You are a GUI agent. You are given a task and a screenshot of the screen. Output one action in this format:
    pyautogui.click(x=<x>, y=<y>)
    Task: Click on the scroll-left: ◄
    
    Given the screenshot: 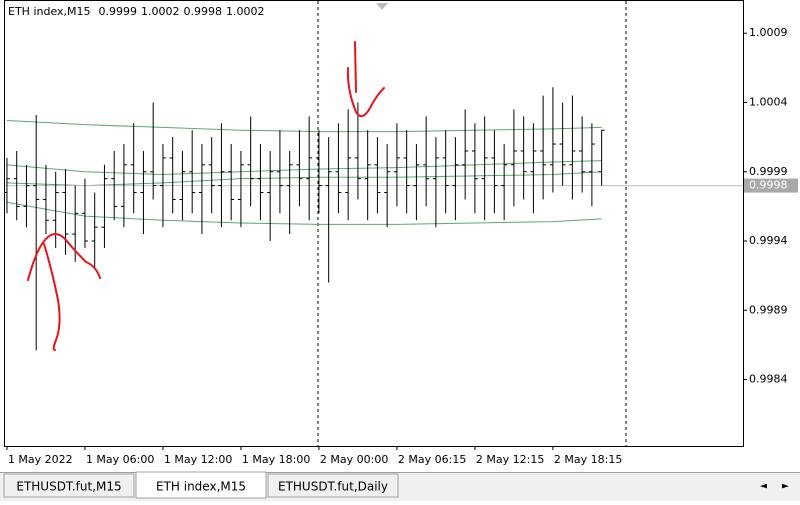 What is the action you would take?
    pyautogui.click(x=763, y=487)
    